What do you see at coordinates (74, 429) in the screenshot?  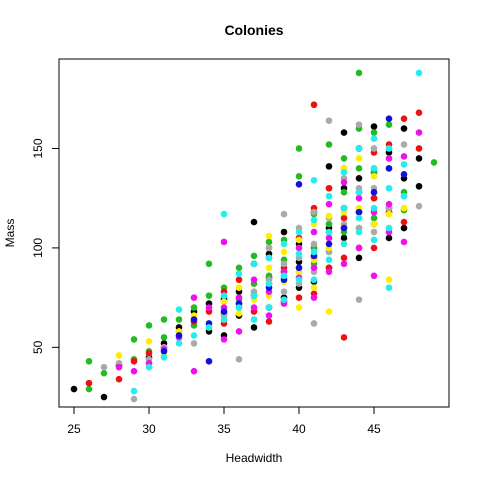 I see `x-tick-label: 25` at bounding box center [74, 429].